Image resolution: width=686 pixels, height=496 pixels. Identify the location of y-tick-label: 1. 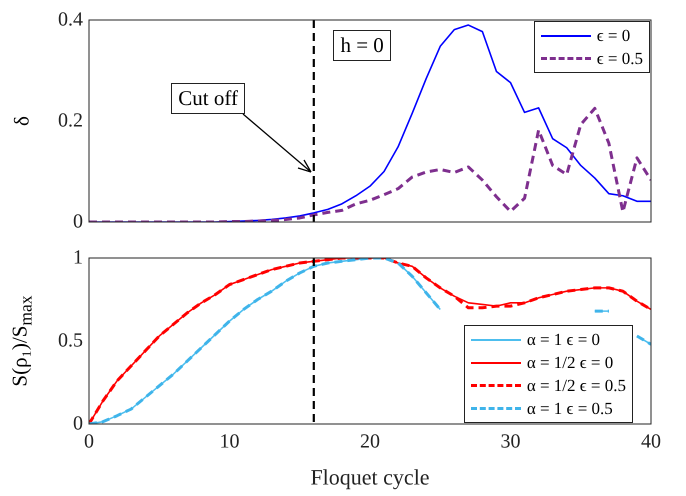
(78, 257).